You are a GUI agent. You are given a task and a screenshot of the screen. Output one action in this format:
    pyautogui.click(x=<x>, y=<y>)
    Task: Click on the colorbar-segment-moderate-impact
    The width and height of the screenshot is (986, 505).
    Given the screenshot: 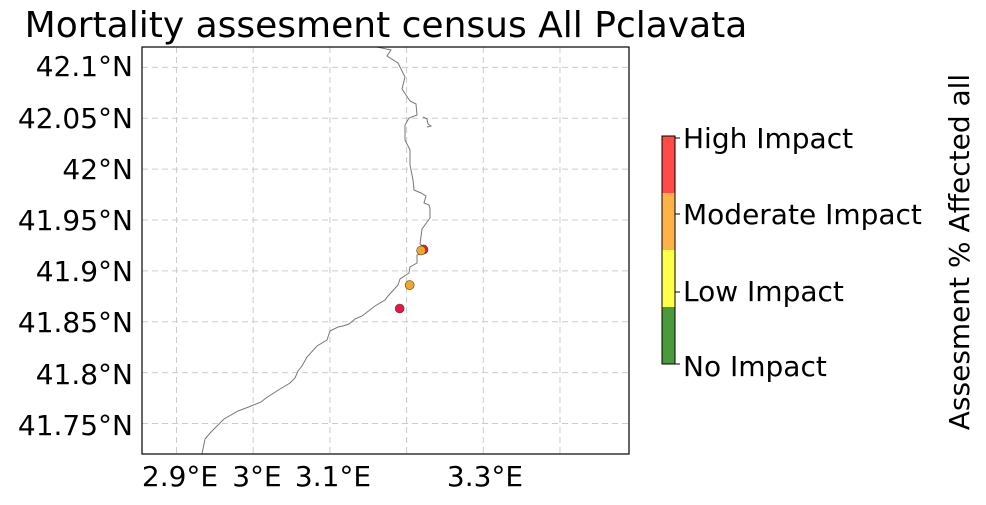 What is the action you would take?
    pyautogui.click(x=668, y=221)
    